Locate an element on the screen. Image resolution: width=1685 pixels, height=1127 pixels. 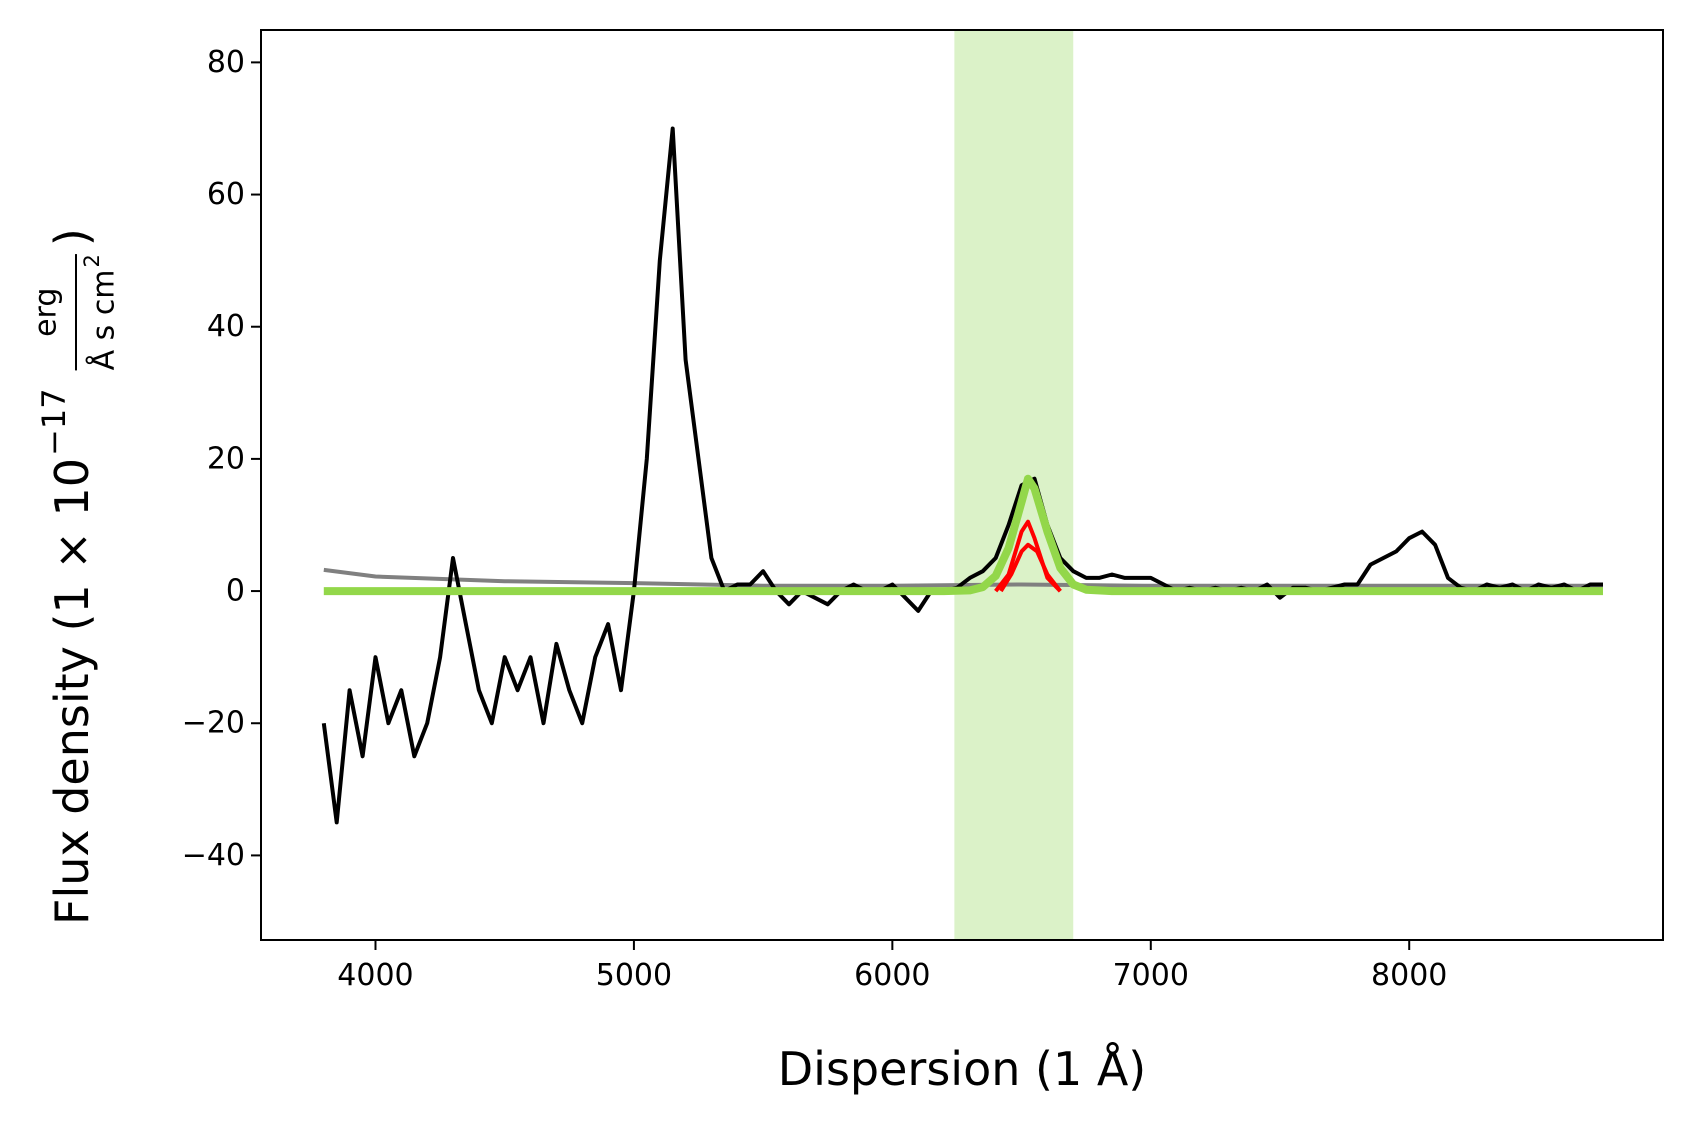
x-tick-label: 7000 is located at coordinates (1151, 975).